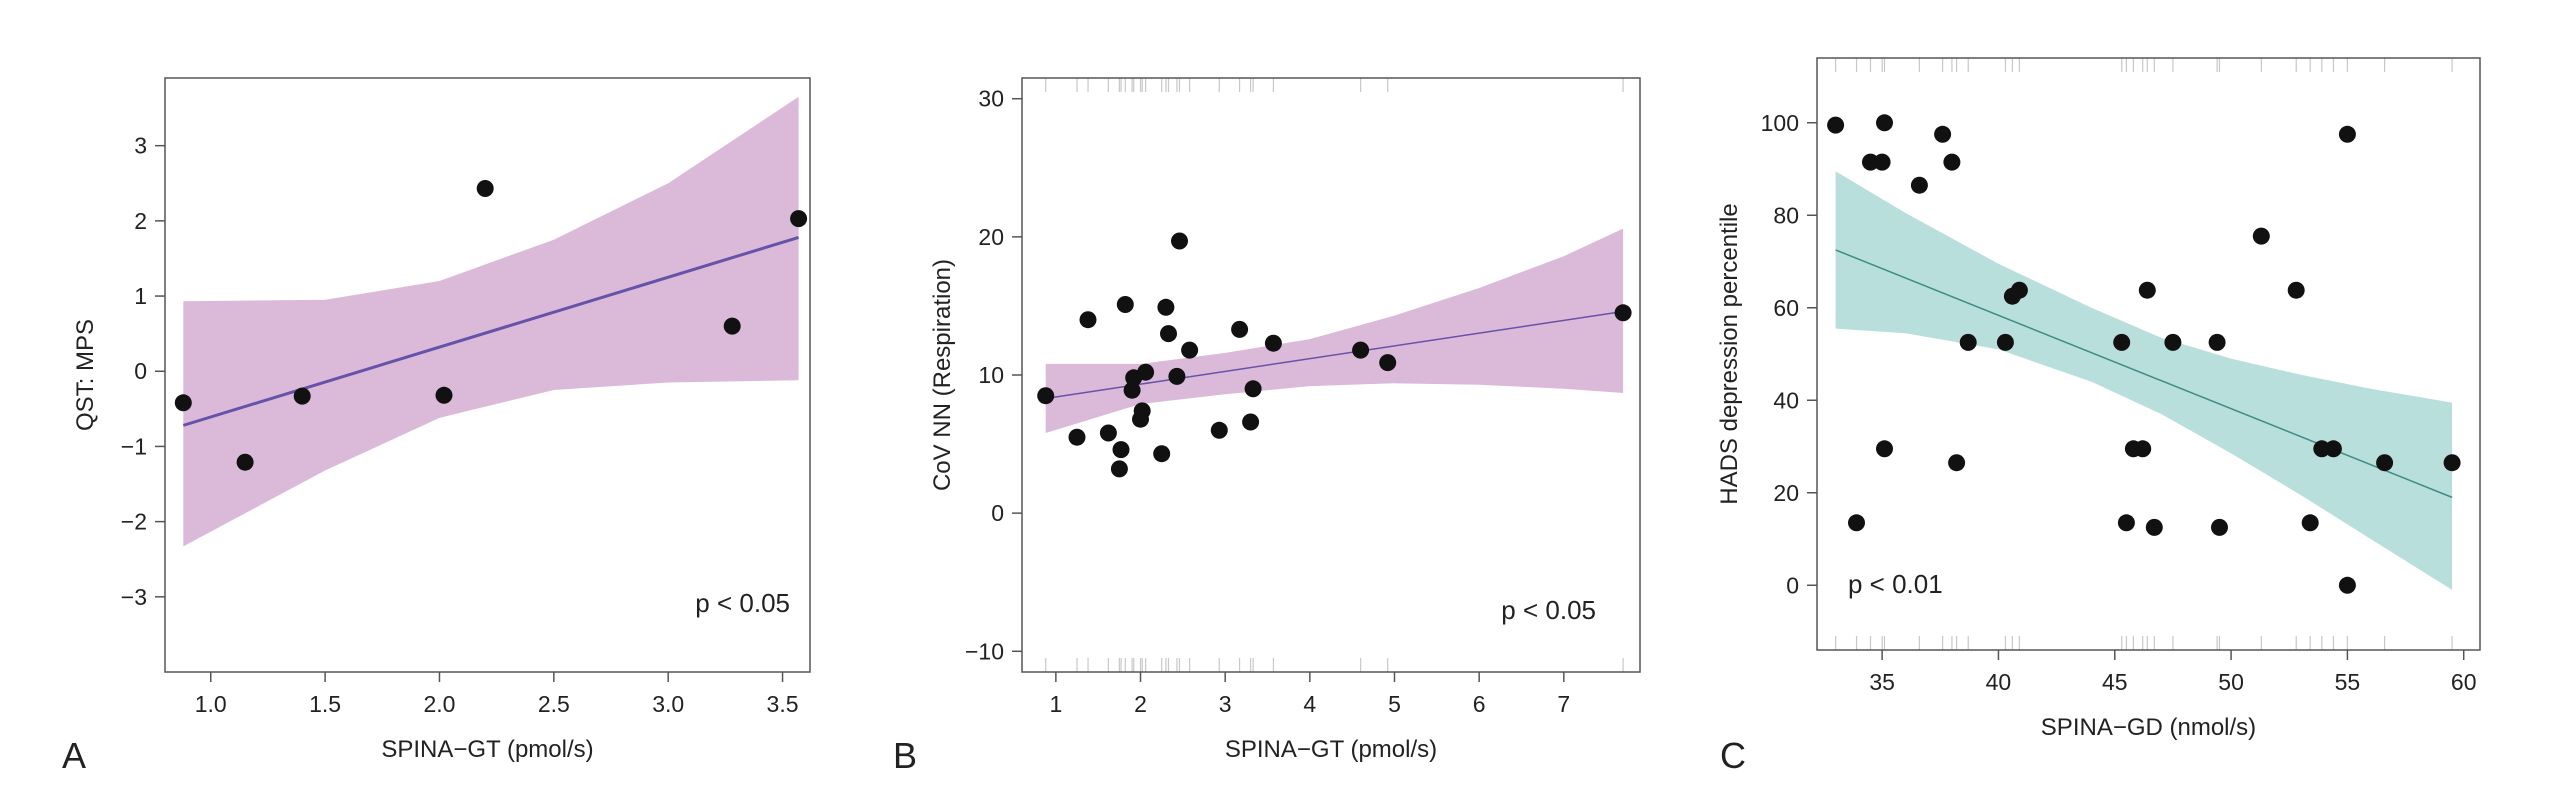 This screenshot has width=2556, height=806. Describe the element at coordinates (1786, 400) in the screenshot. I see `y-tick-label: 40` at that location.